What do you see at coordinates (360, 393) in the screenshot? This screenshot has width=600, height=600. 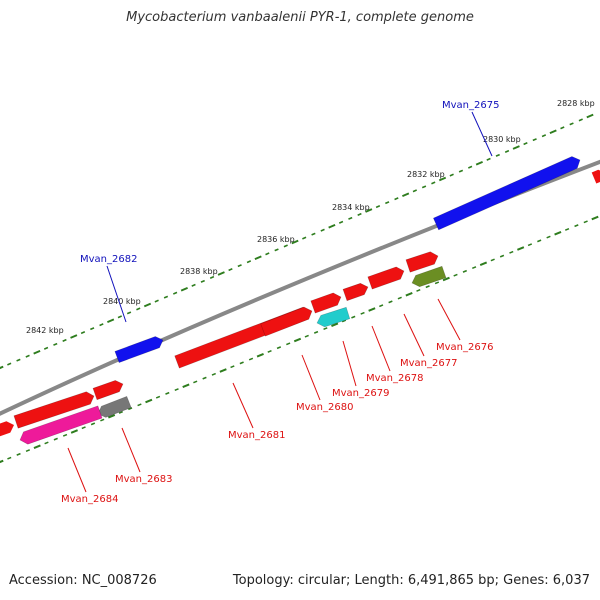 I see `gene-label-mvan-2679: Mvan_2679` at bounding box center [360, 393].